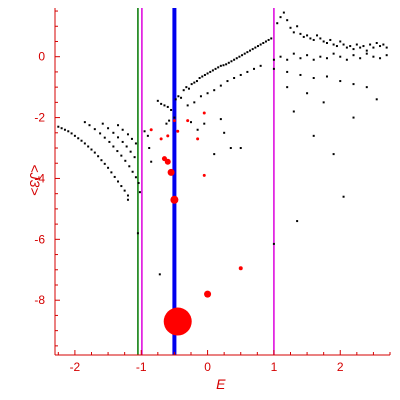 This screenshot has height=400, width=400. I want to click on y-tick-label: -6, so click(39, 239).